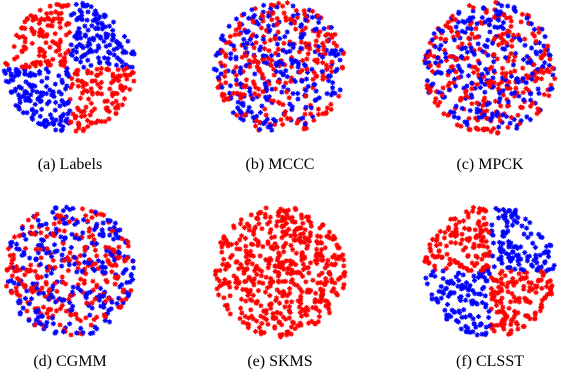  What do you see at coordinates (489, 271) in the screenshot?
I see `scatter-plot-clsst` at bounding box center [489, 271].